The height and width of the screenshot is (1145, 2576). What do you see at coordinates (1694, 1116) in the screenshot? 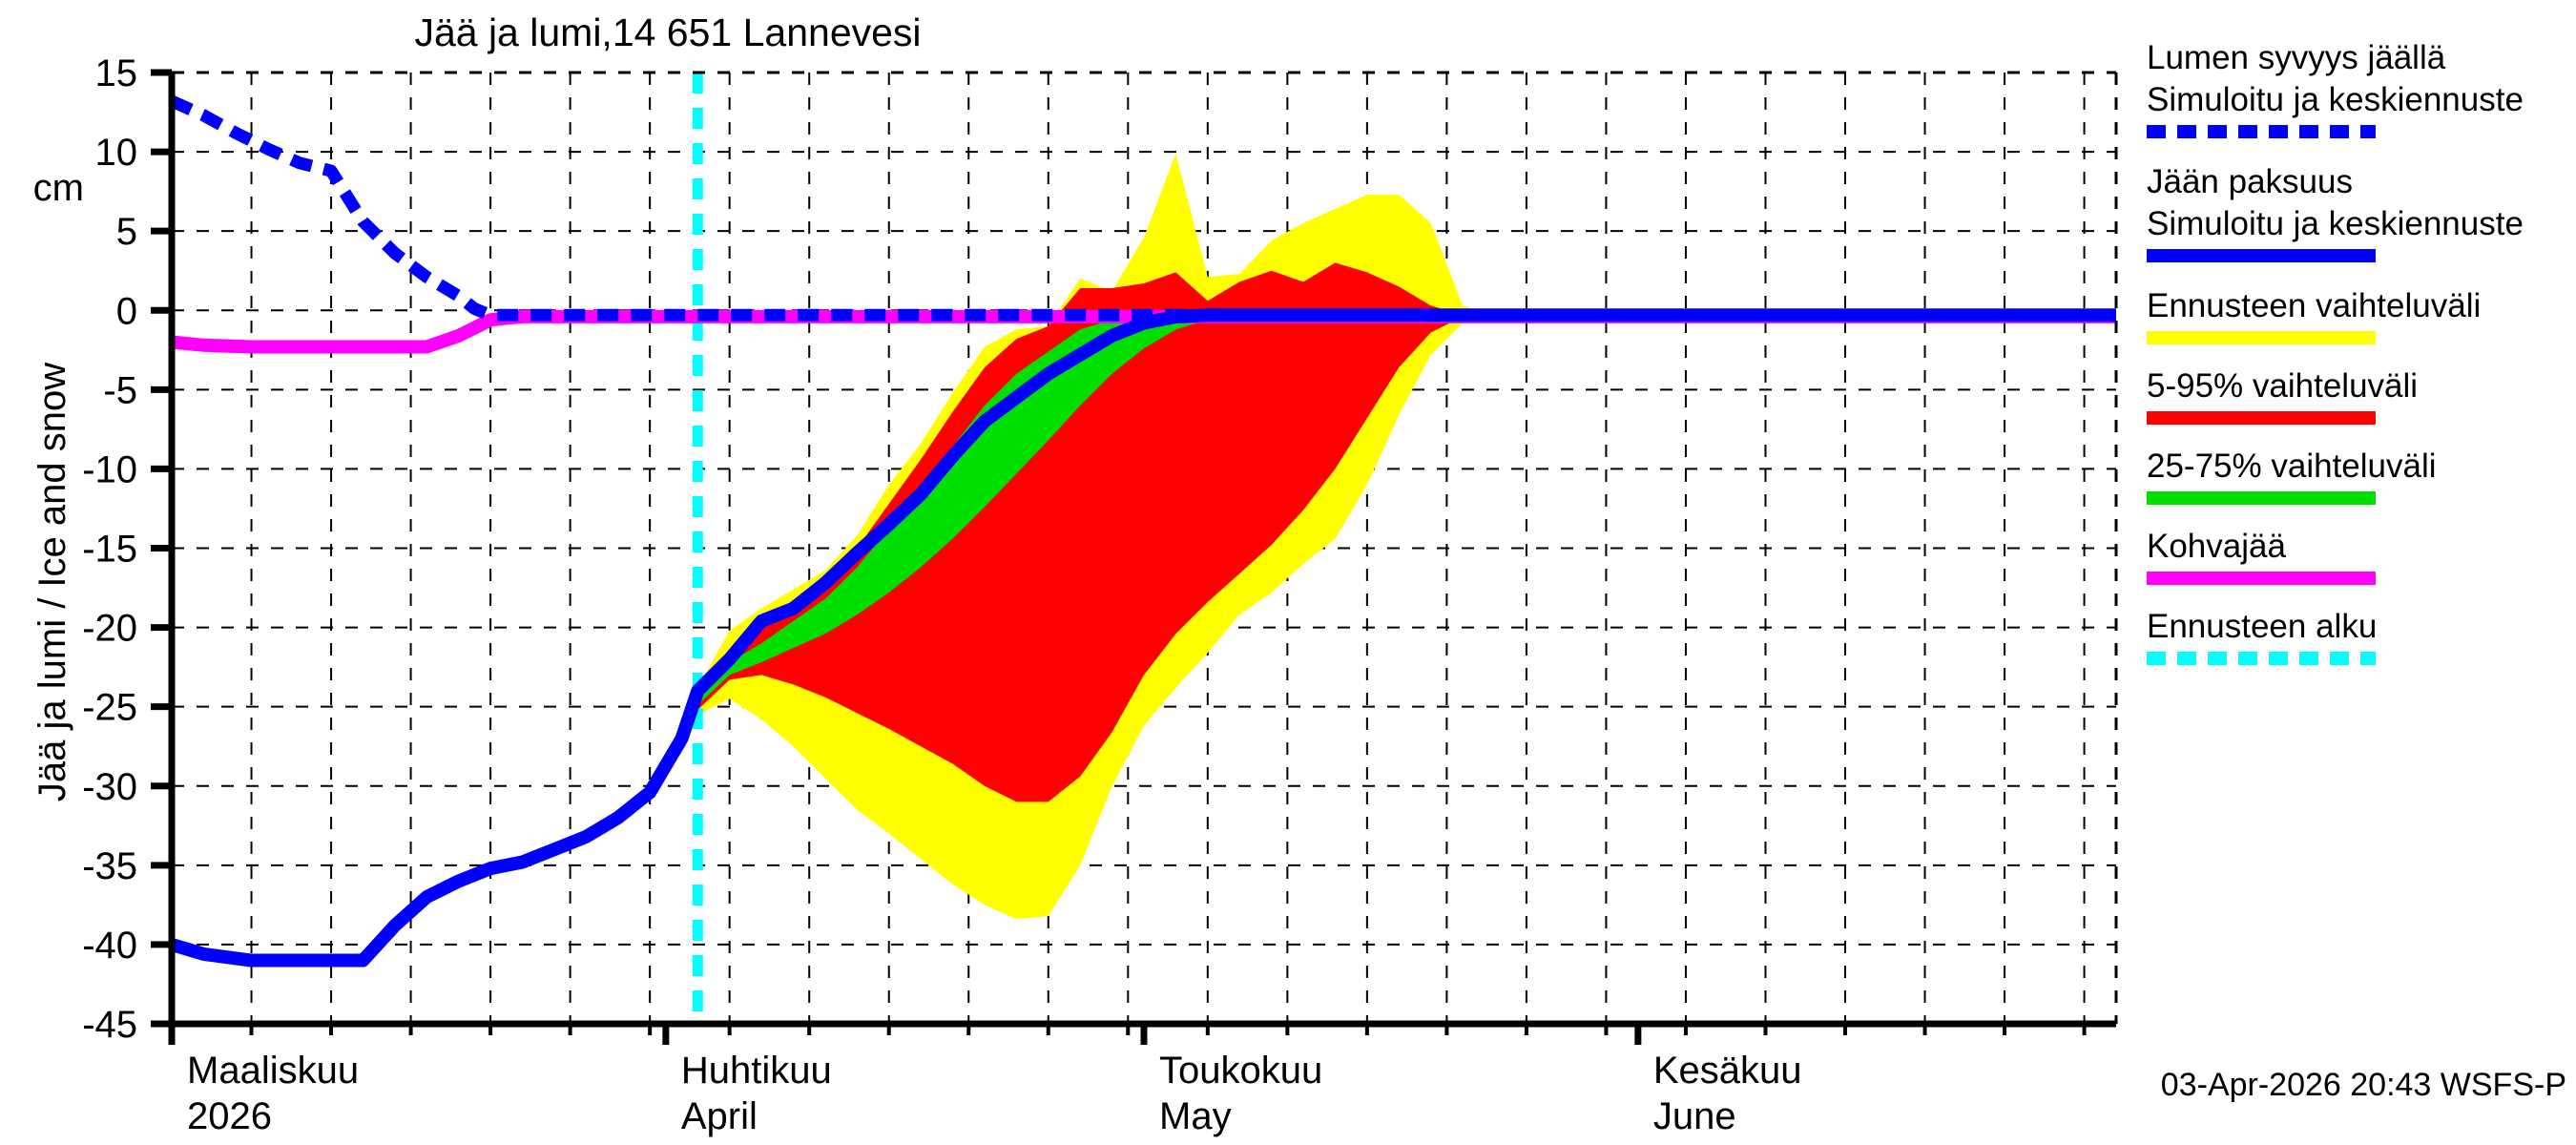
I see `x-axis-tick-label-en: June` at bounding box center [1694, 1116].